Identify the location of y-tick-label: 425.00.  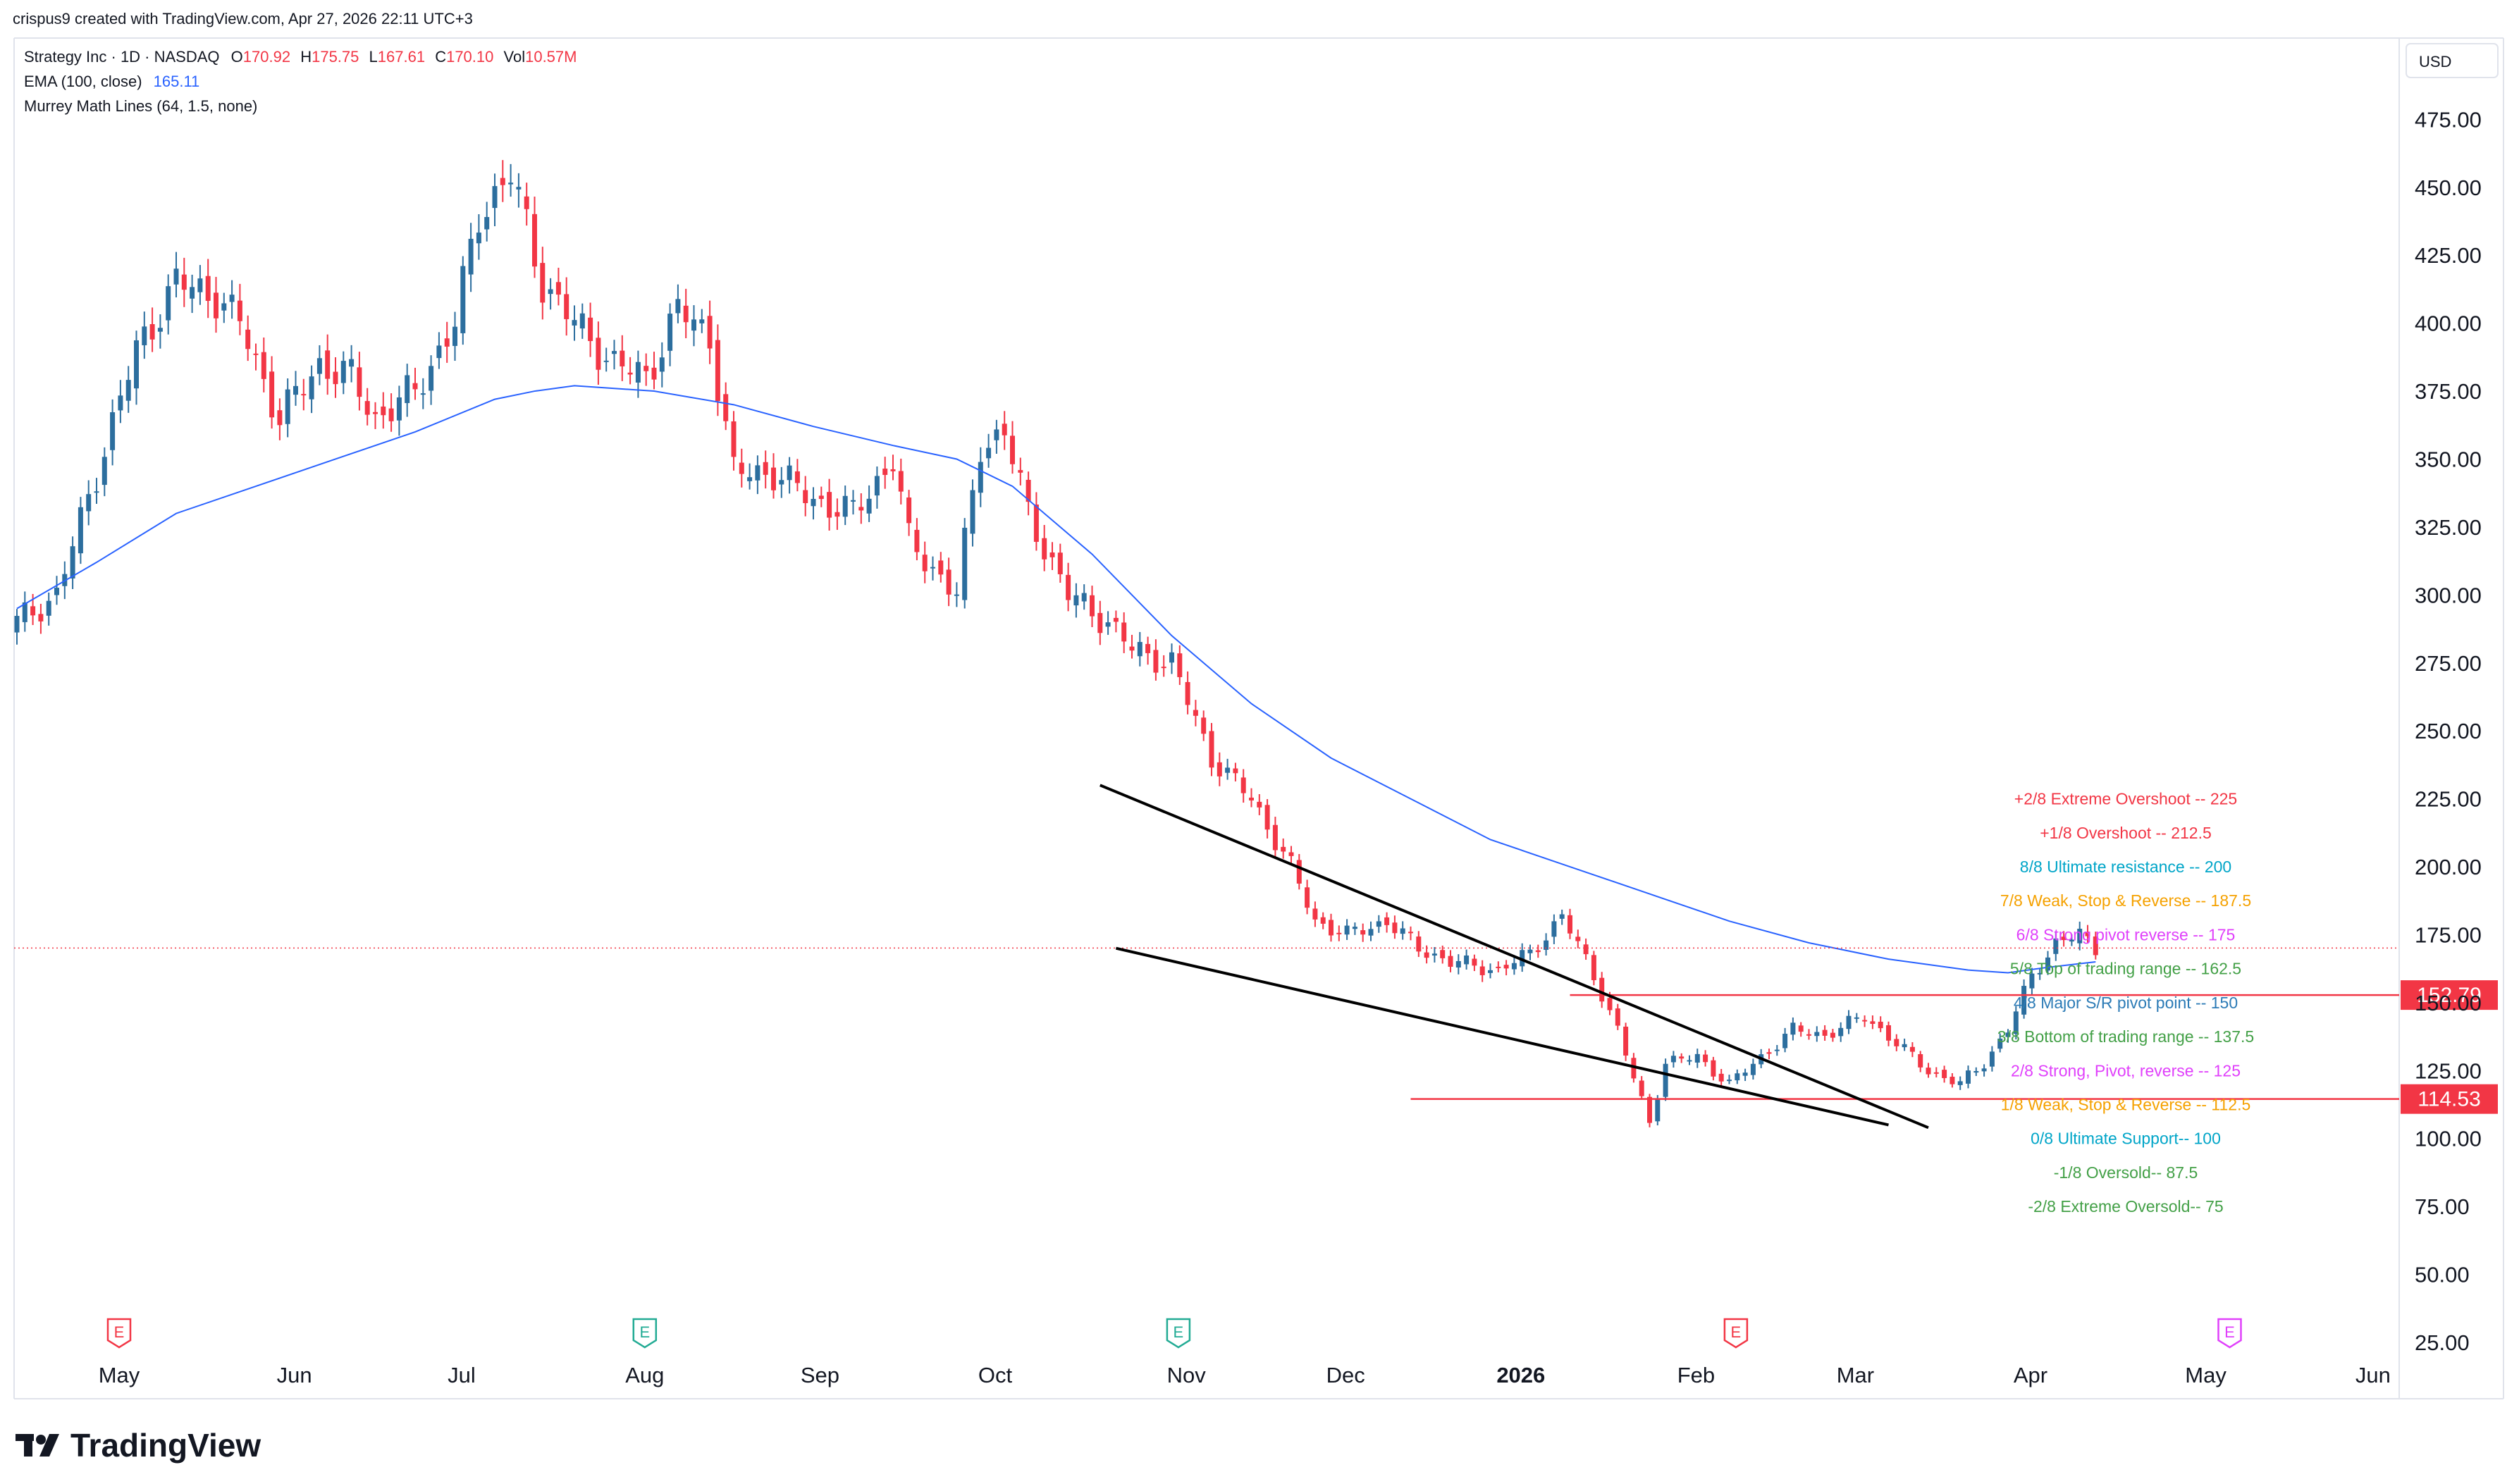
(2448, 256).